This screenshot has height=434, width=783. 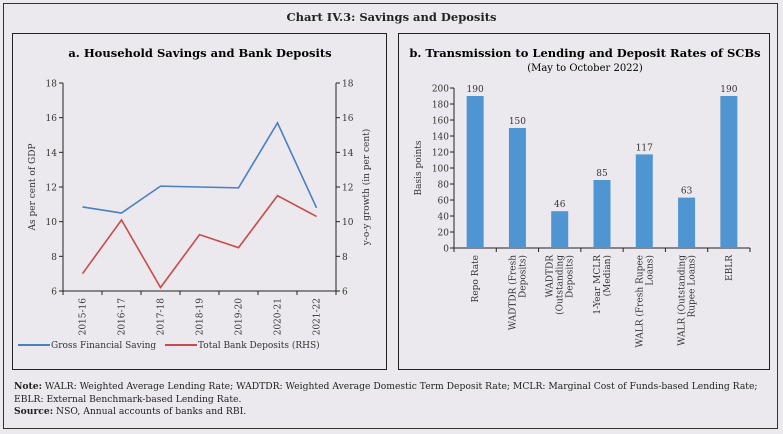 What do you see at coordinates (279, 316) in the screenshot?
I see `x-tick-label: 2020-21` at bounding box center [279, 316].